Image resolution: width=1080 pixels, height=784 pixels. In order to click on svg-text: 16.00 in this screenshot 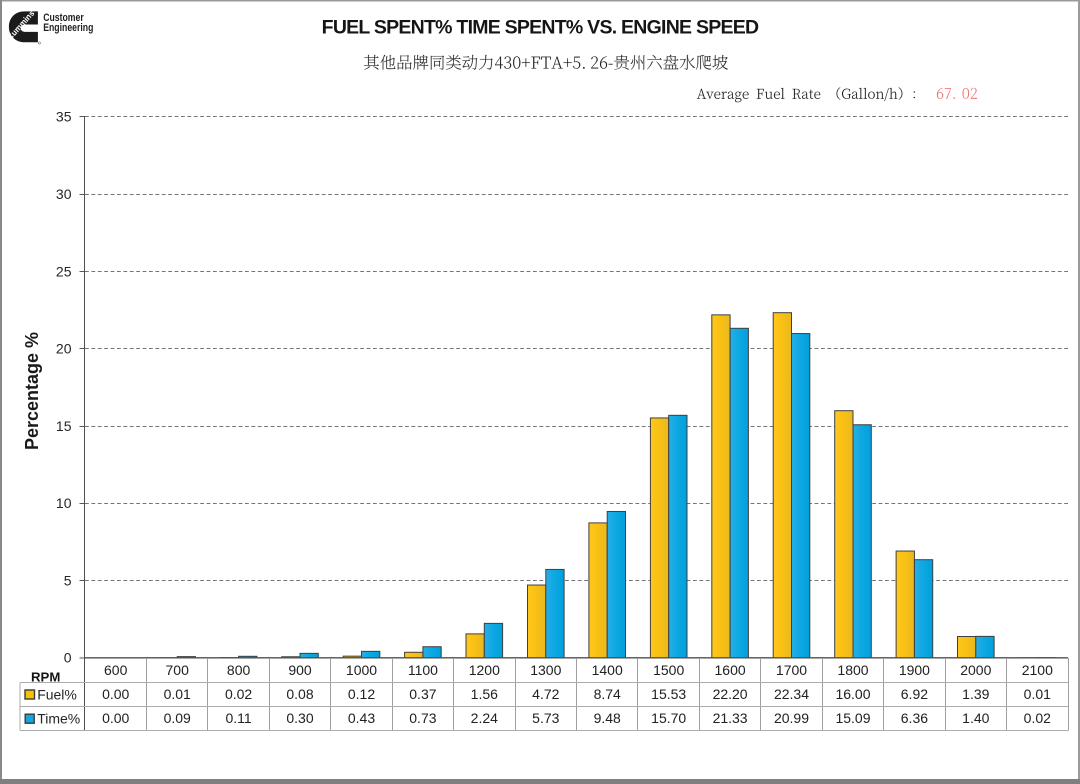, I will do `click(852, 694)`.